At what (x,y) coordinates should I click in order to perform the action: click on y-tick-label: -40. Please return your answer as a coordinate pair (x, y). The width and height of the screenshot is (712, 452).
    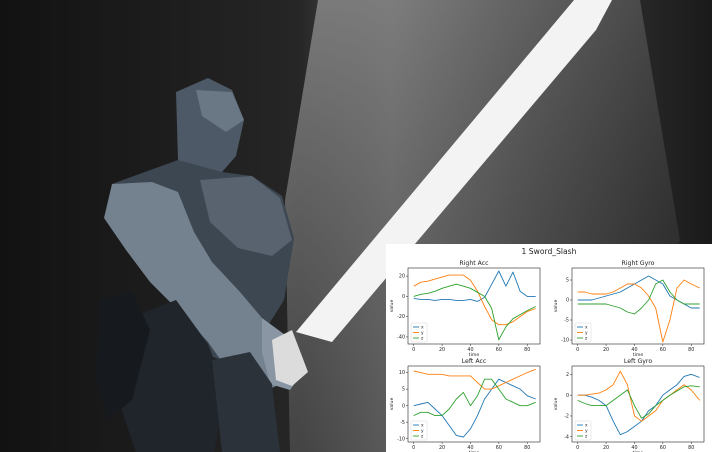
    Looking at the image, I should click on (401, 338).